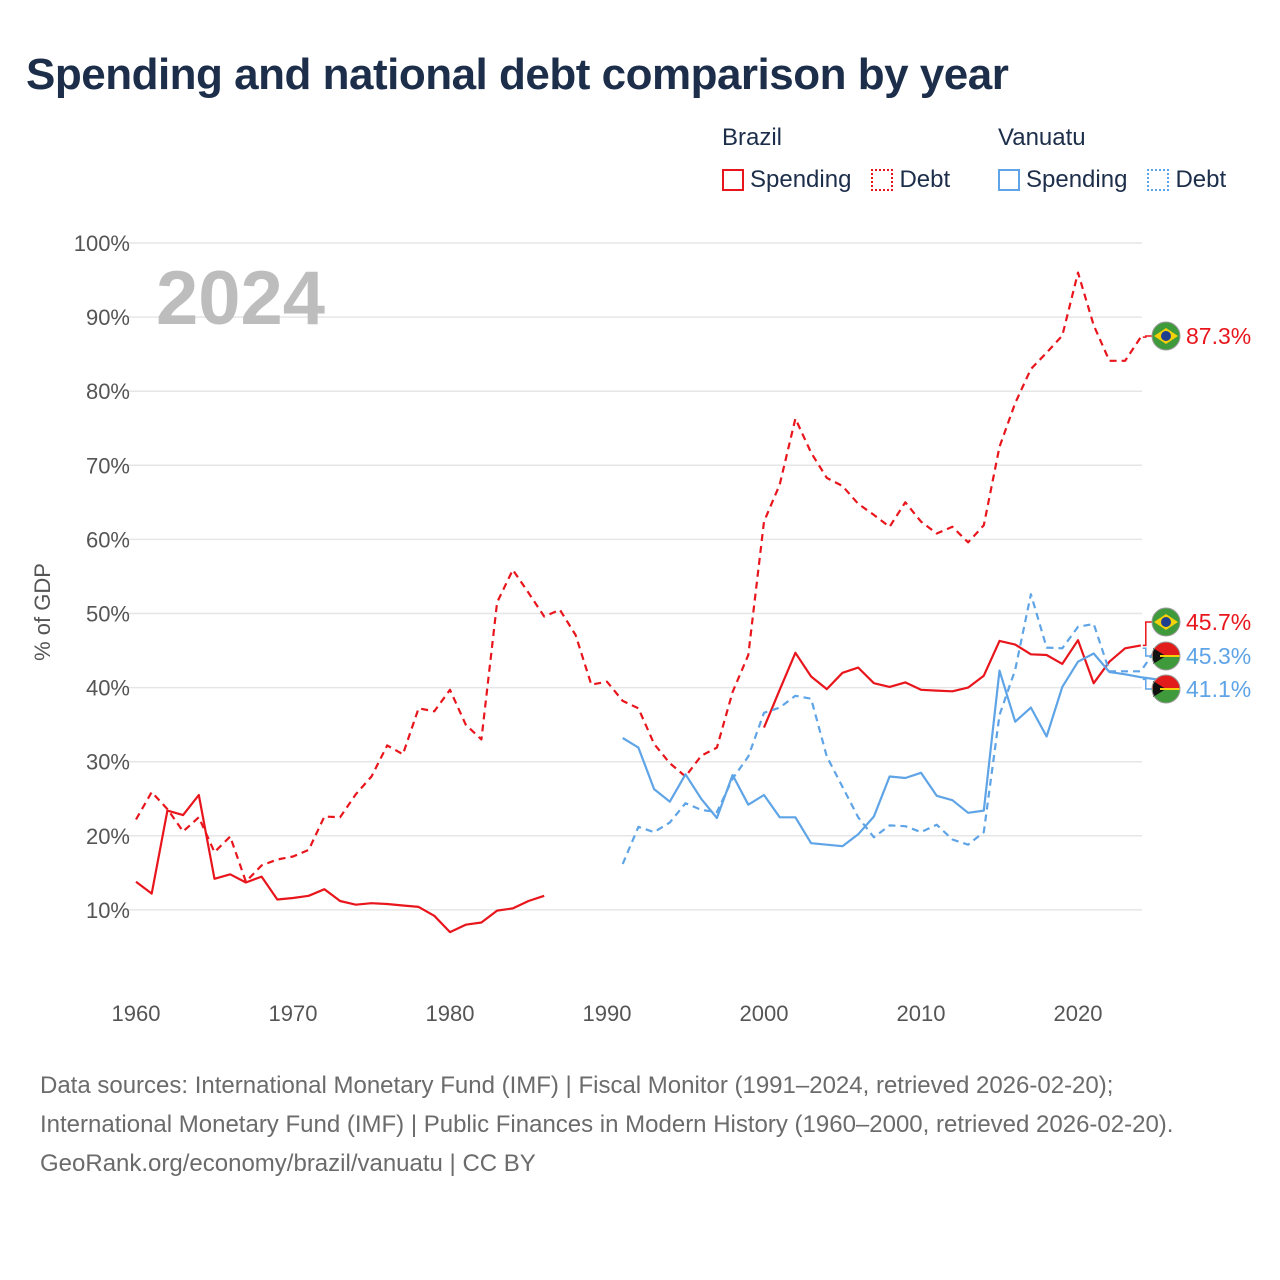  What do you see at coordinates (1042, 137) in the screenshot?
I see `legend-vanuatu-name: Vanuatu` at bounding box center [1042, 137].